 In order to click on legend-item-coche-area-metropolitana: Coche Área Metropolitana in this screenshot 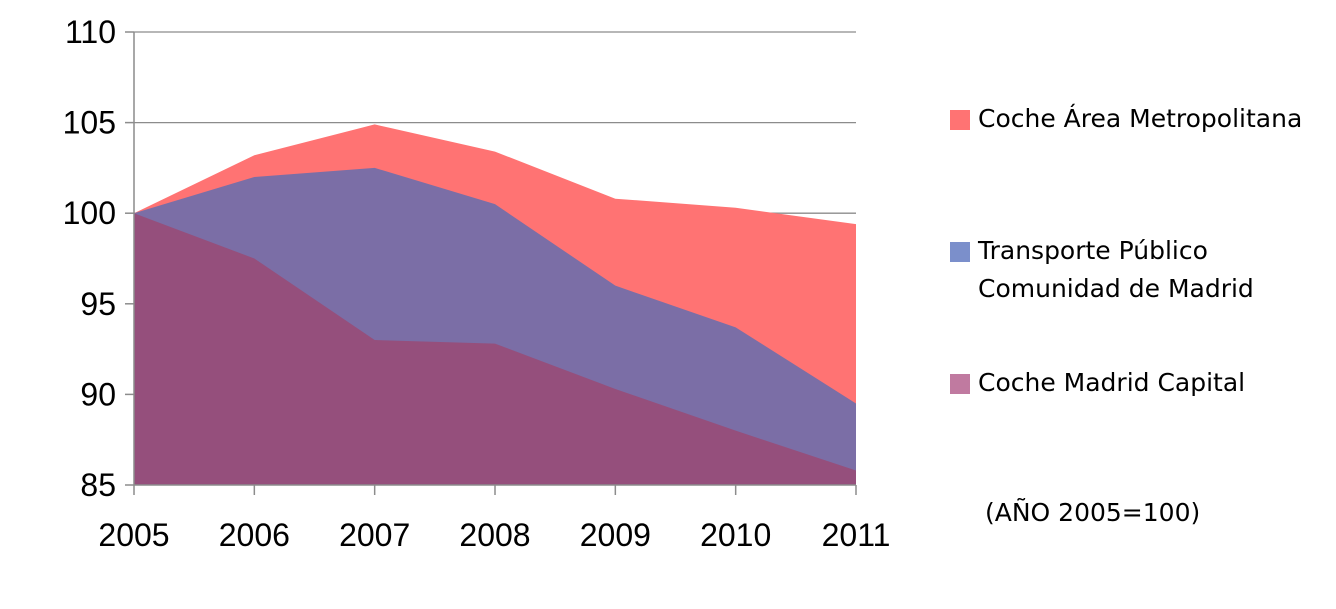, I will do `click(1126, 119)`.